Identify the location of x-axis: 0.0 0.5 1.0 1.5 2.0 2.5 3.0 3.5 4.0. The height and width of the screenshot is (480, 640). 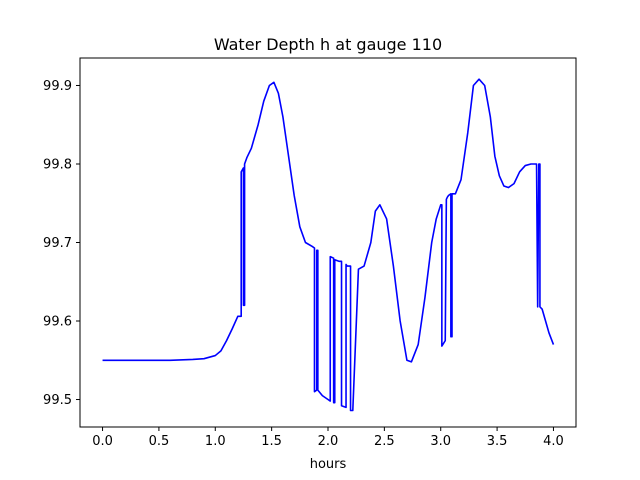
(328, 438).